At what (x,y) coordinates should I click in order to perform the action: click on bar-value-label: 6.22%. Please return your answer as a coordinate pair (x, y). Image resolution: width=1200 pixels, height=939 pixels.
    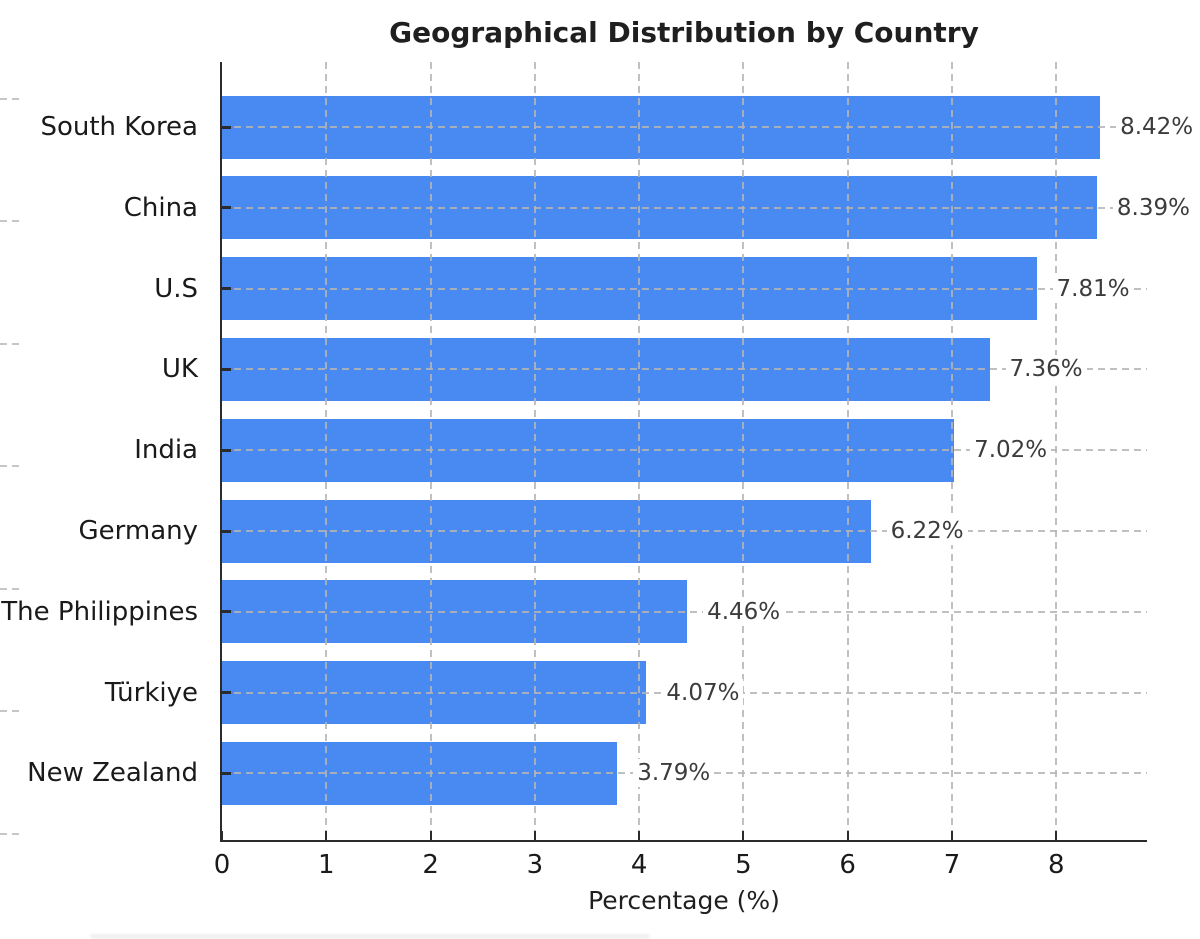
    Looking at the image, I should click on (927, 531).